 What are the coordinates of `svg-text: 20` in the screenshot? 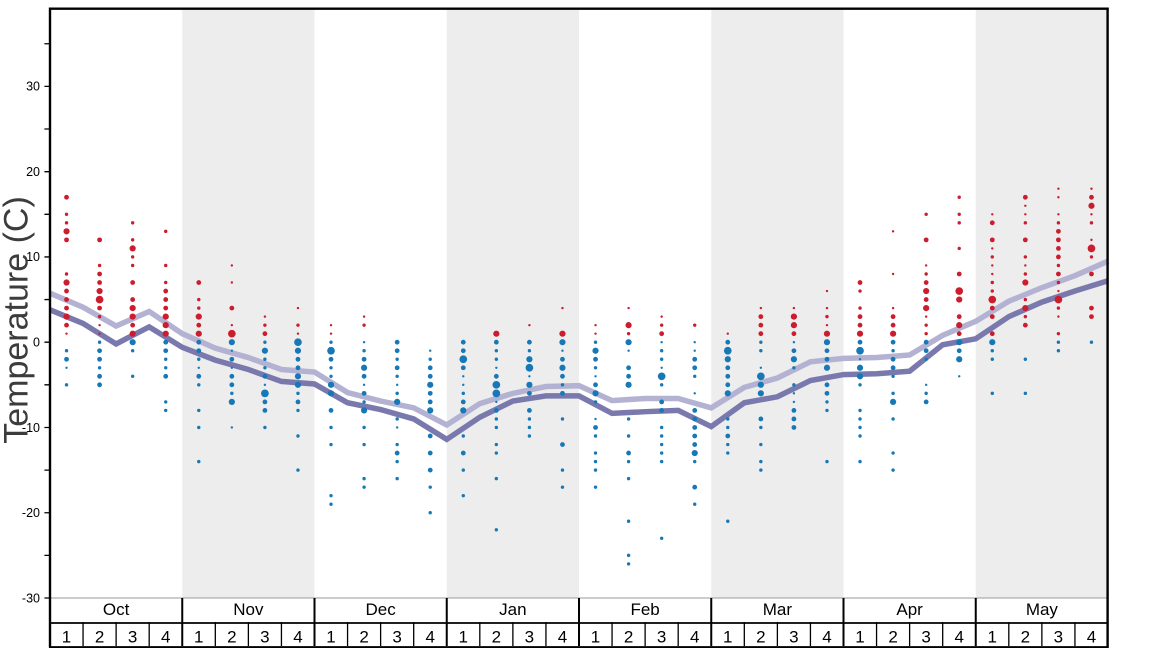 It's located at (33, 172).